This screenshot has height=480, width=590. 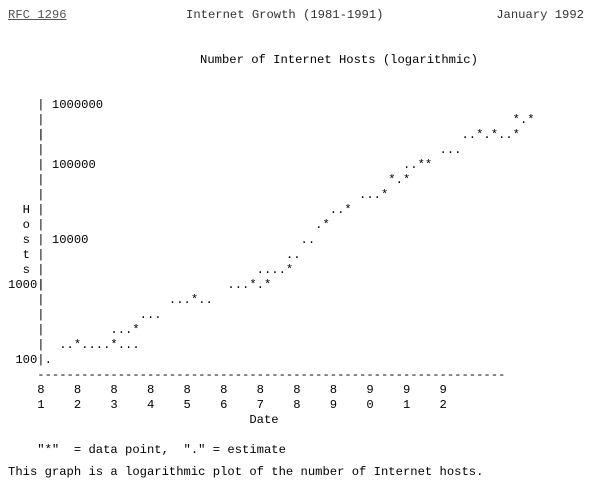 I want to click on graph-line: | ...*.*, so click(x=140, y=285).